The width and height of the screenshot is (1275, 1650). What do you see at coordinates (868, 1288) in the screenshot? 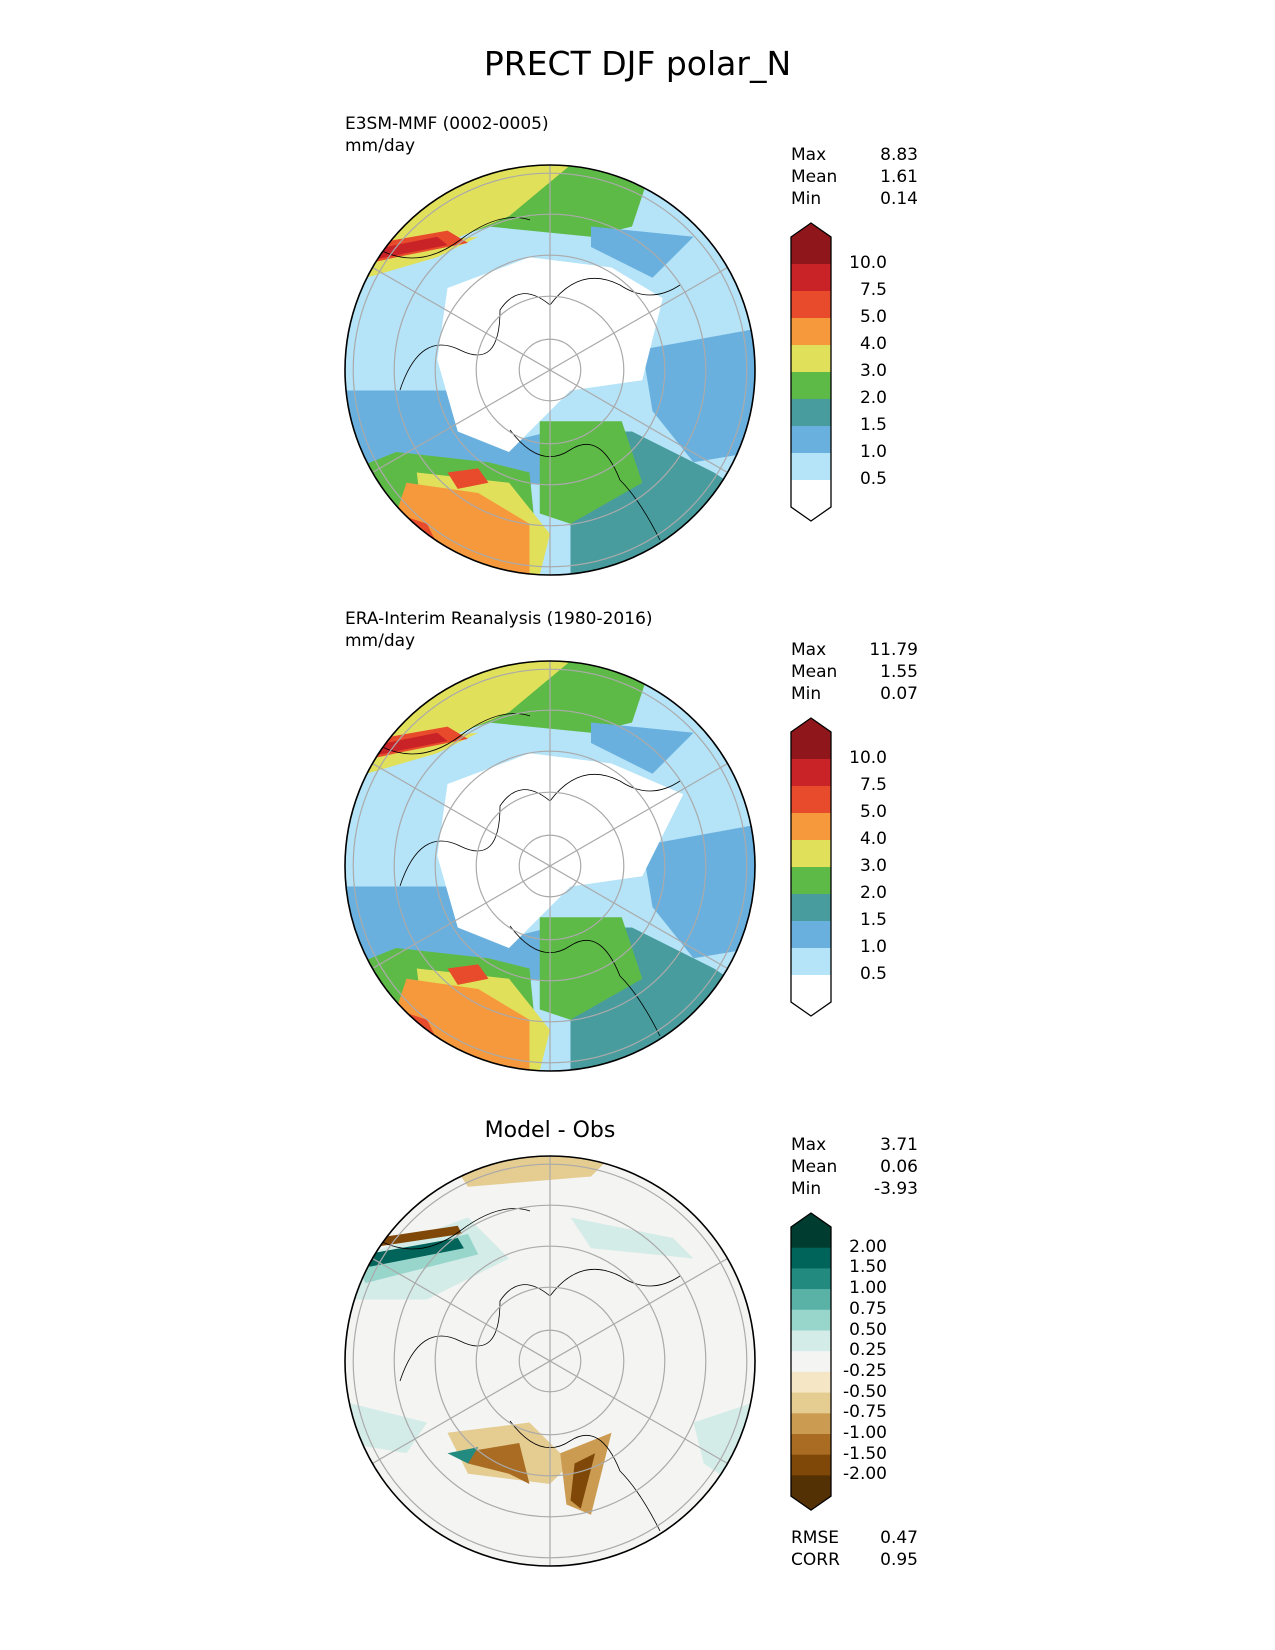
I see `colorbar-tick-label: 1.00` at bounding box center [868, 1288].